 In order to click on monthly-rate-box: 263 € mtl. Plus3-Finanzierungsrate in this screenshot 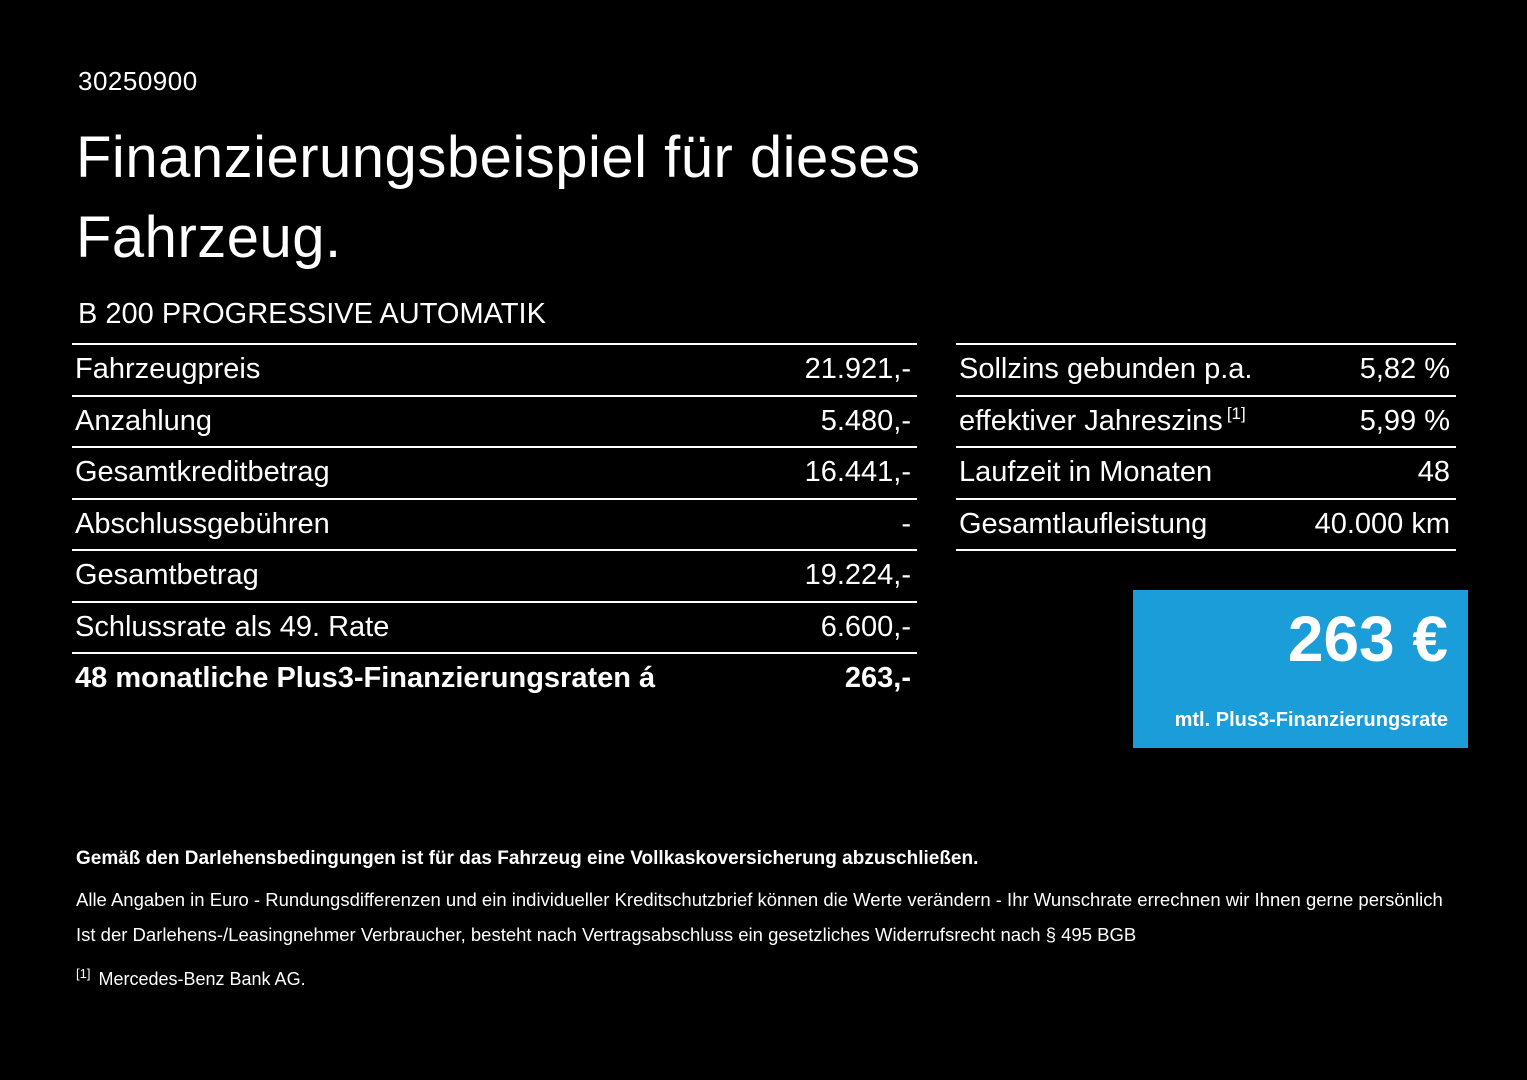, I will do `click(1300, 669)`.